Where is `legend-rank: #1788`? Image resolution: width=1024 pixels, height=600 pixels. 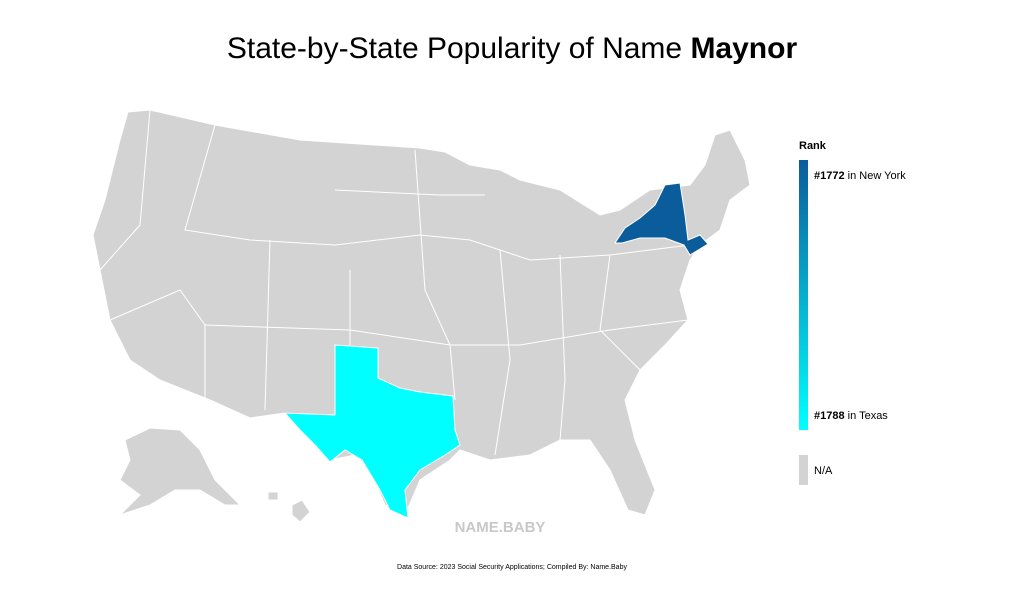
legend-rank: #1788 is located at coordinates (829, 416).